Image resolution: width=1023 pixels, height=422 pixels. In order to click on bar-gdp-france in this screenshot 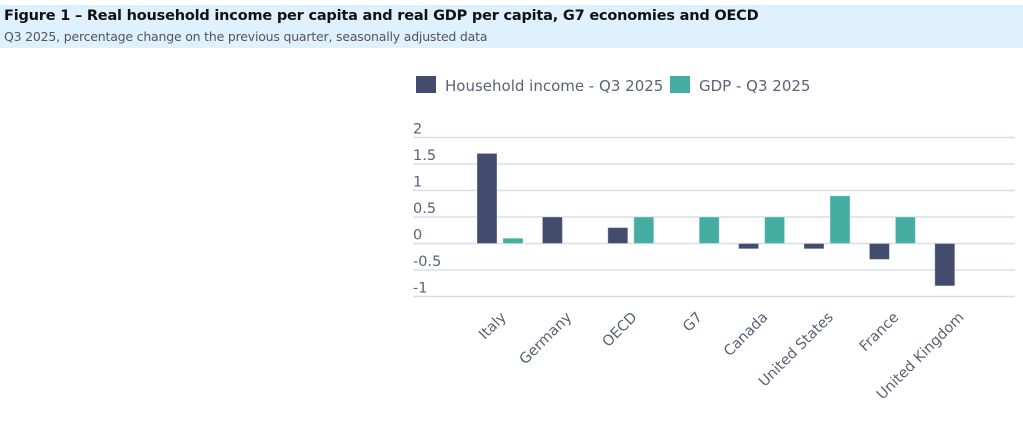, I will do `click(905, 230)`.